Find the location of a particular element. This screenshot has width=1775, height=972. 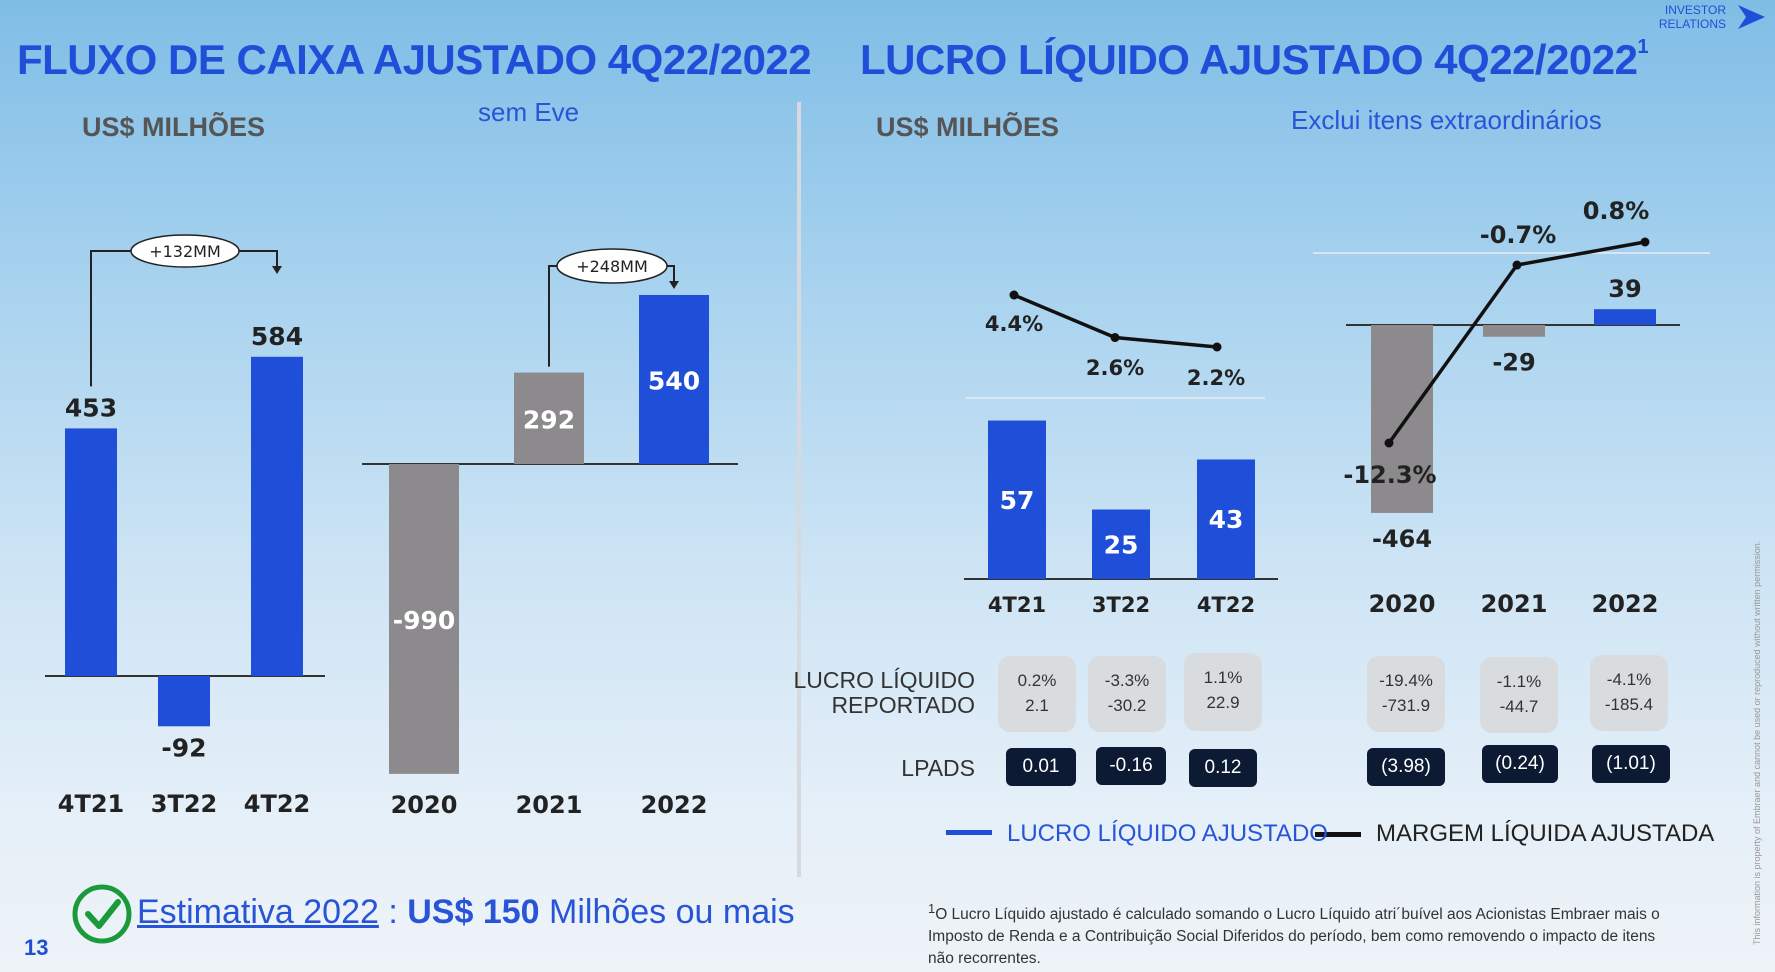

eps-2021: (0.24) is located at coordinates (1520, 764).